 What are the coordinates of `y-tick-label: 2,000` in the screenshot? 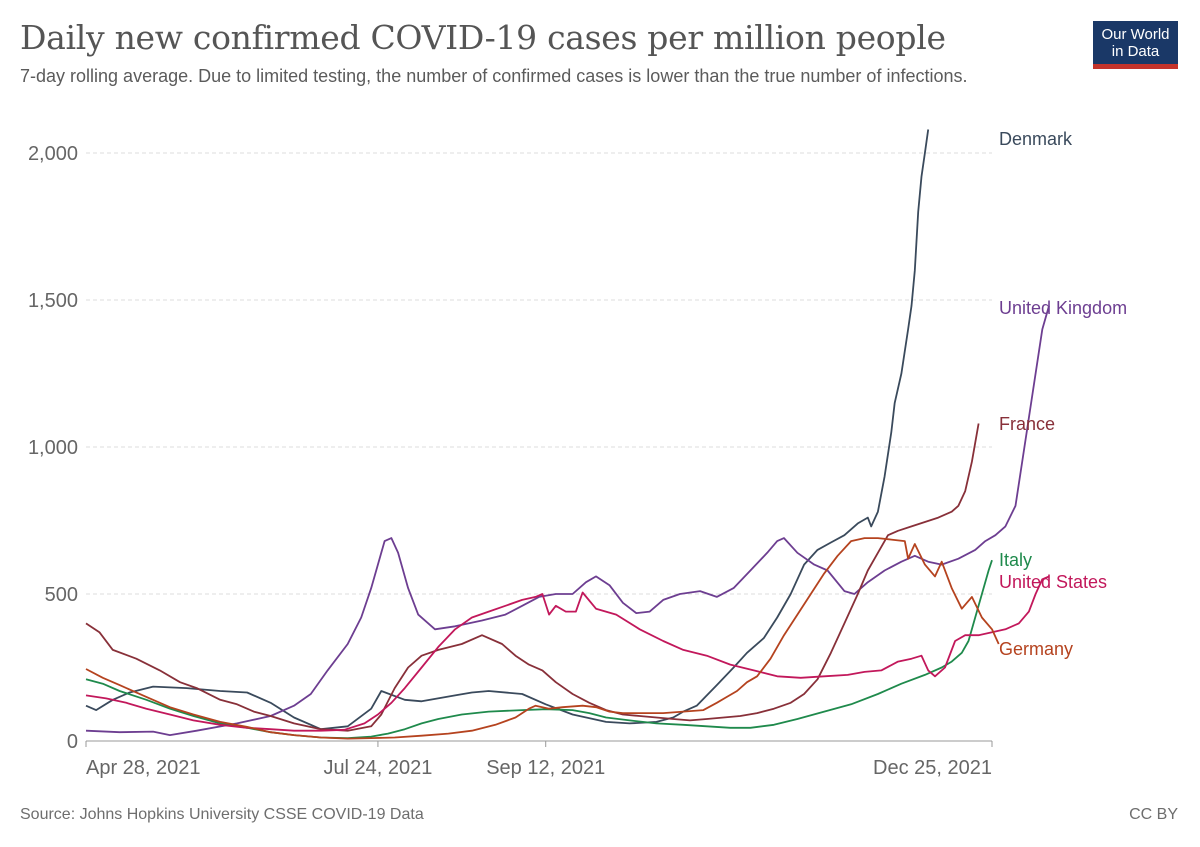 It's located at (53, 154).